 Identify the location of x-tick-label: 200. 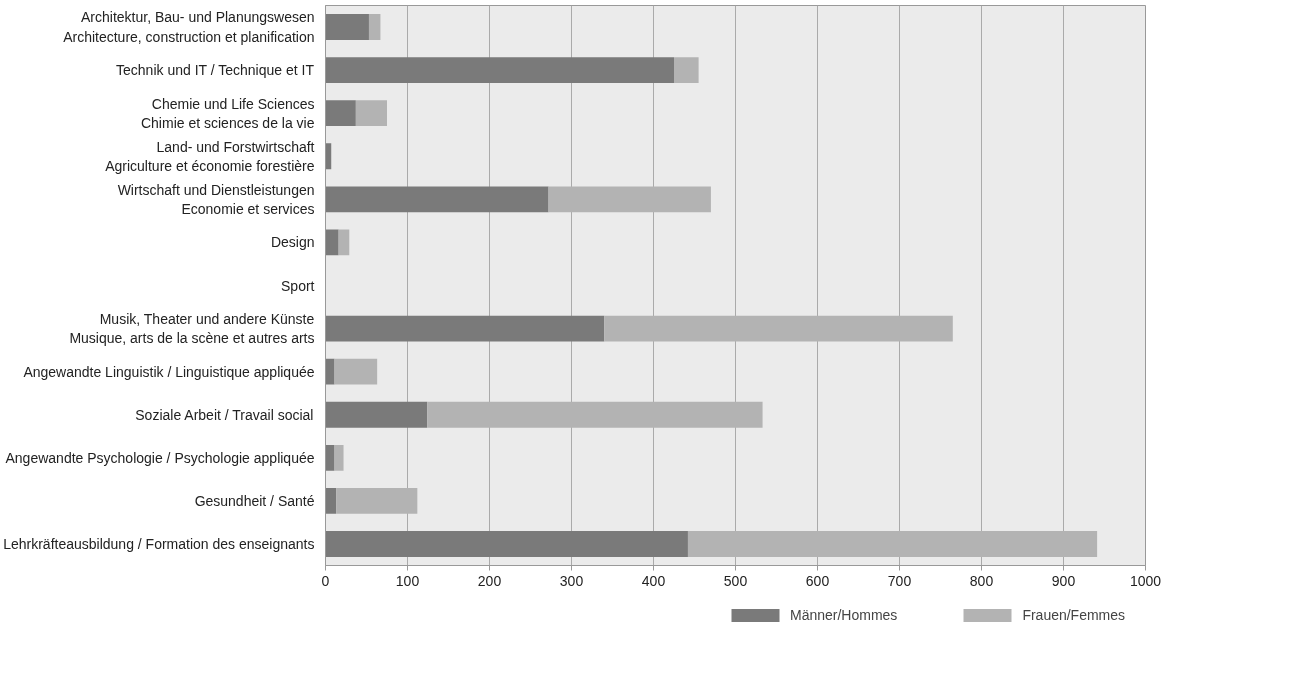
(489, 580).